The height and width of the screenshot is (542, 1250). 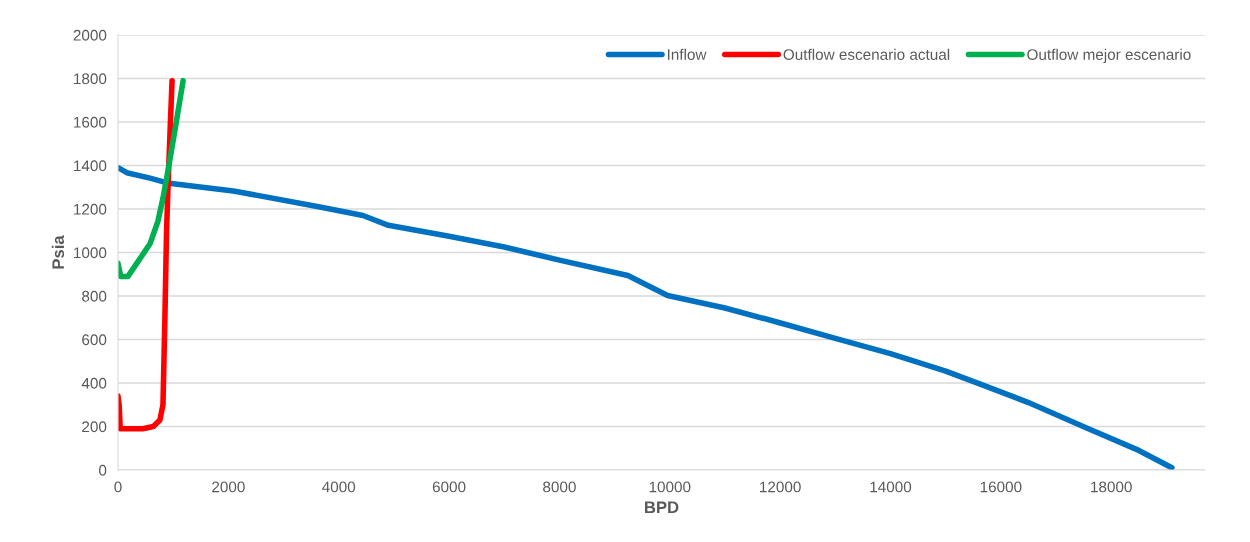 I want to click on legend-label: Inflow, so click(x=687, y=54).